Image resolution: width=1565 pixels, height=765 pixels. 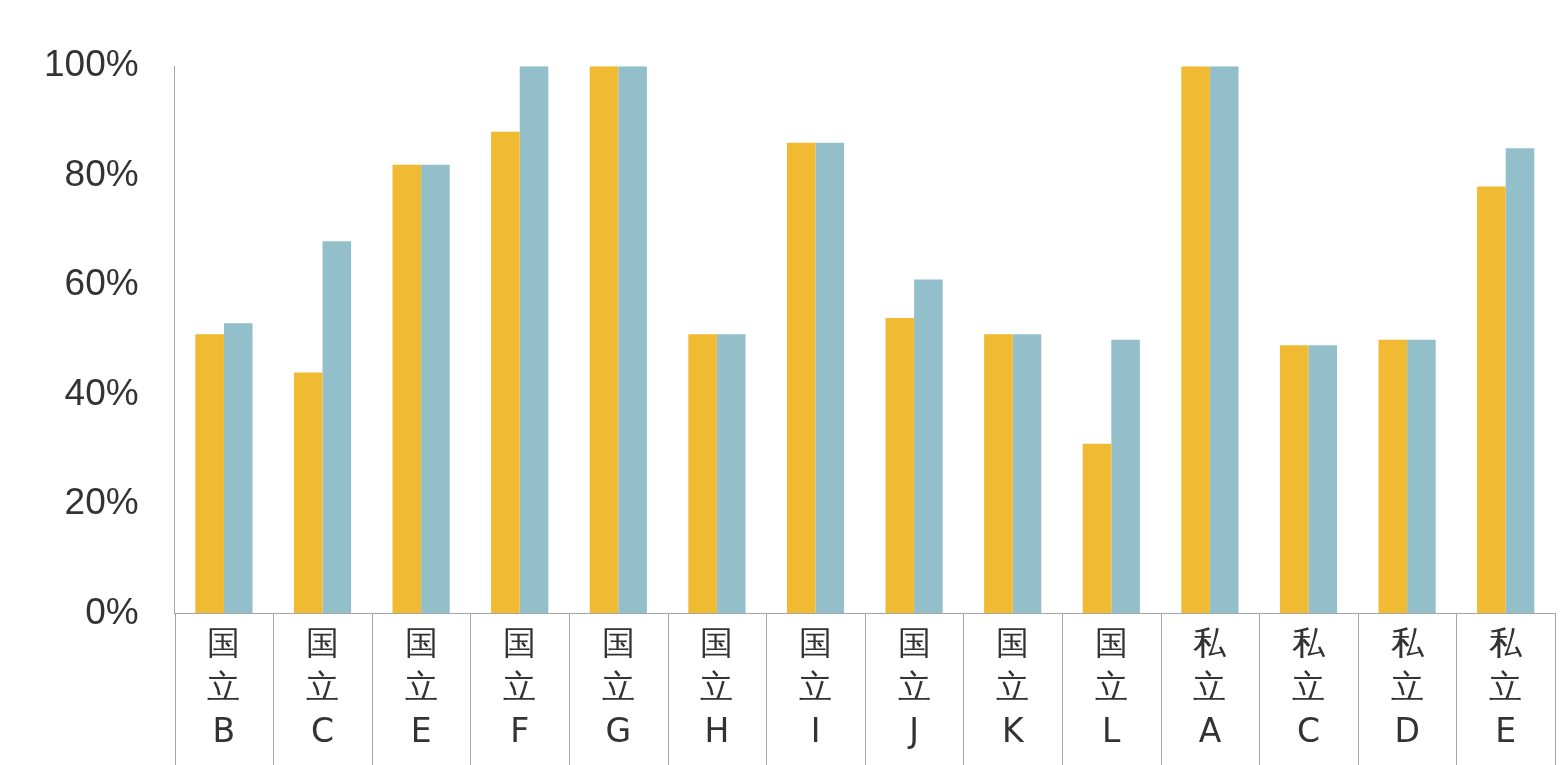 What do you see at coordinates (91, 64) in the screenshot?
I see `y-tick-label: 100%` at bounding box center [91, 64].